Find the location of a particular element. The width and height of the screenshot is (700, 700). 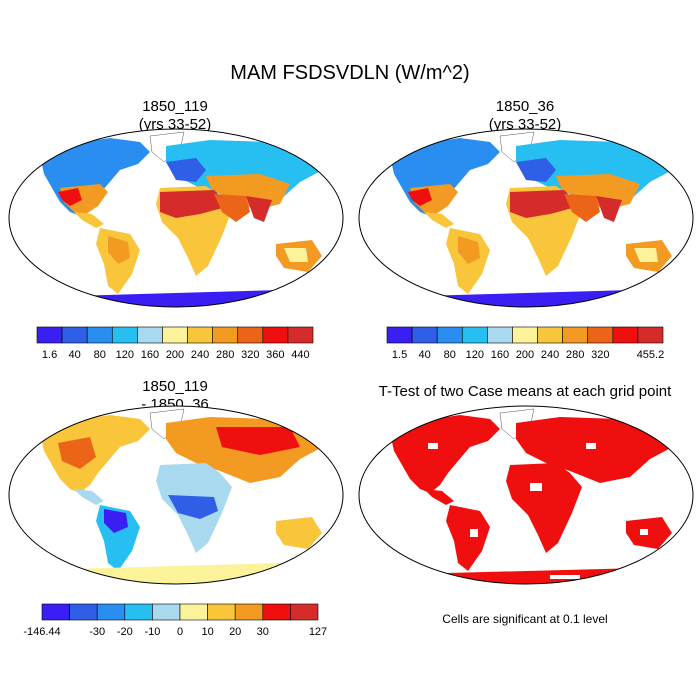

colorbar-label: -10 is located at coordinates (152, 632).